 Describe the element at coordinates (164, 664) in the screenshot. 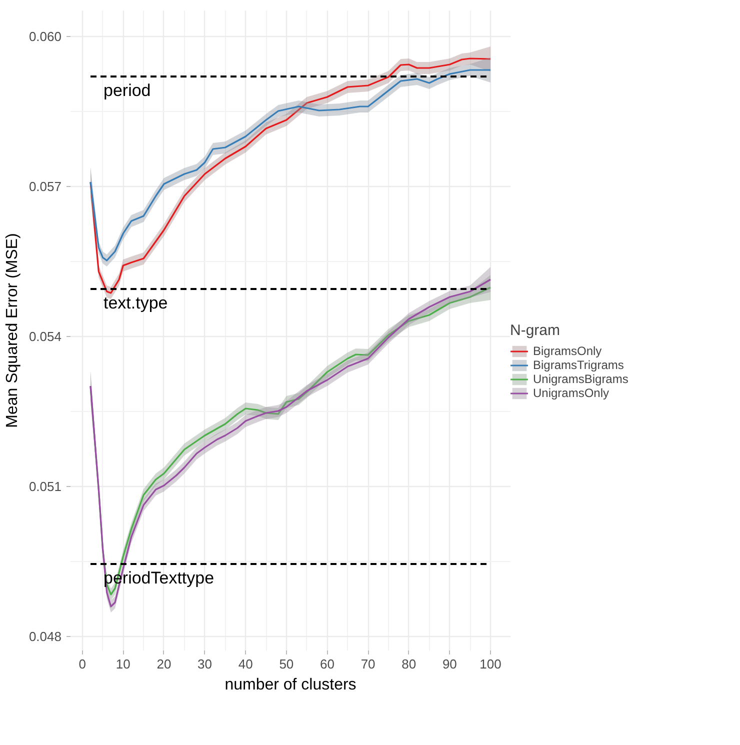

I see `x-tick-label: 20` at that location.